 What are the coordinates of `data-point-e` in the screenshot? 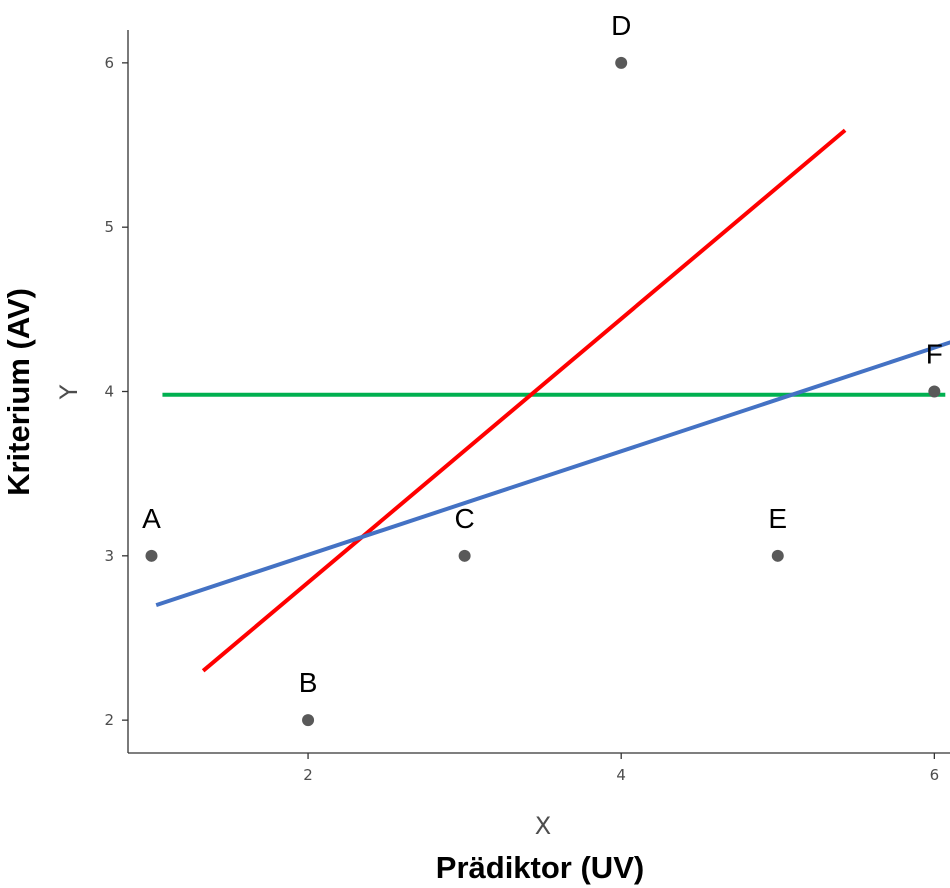 It's located at (777, 555).